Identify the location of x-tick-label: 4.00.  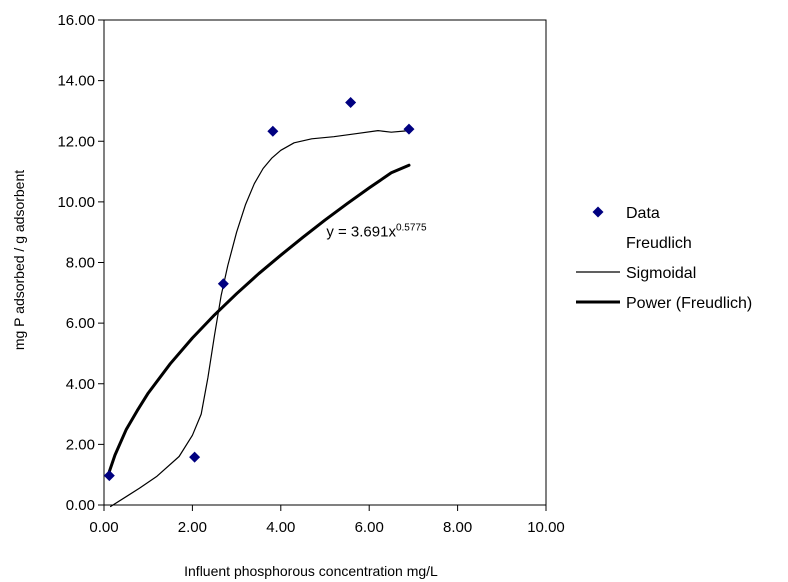
(280, 527).